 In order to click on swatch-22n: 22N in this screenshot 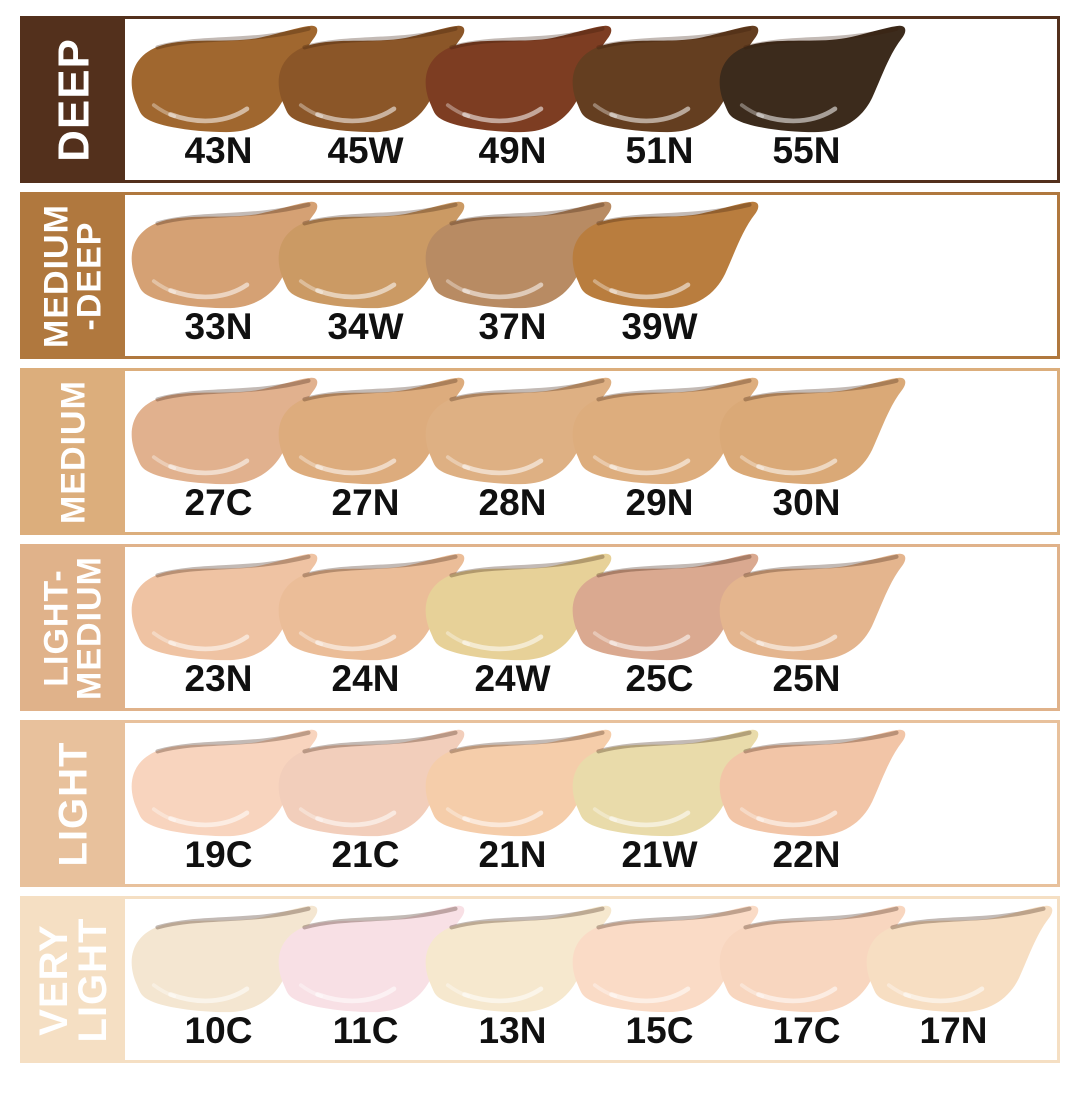, I will do `click(812, 803)`.